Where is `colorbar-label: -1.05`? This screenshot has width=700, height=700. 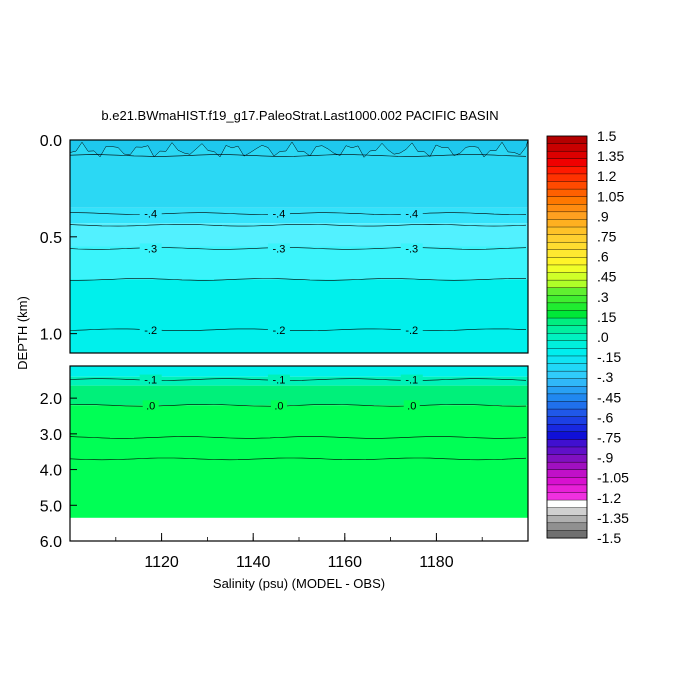 colorbar-label: -1.05 is located at coordinates (613, 478).